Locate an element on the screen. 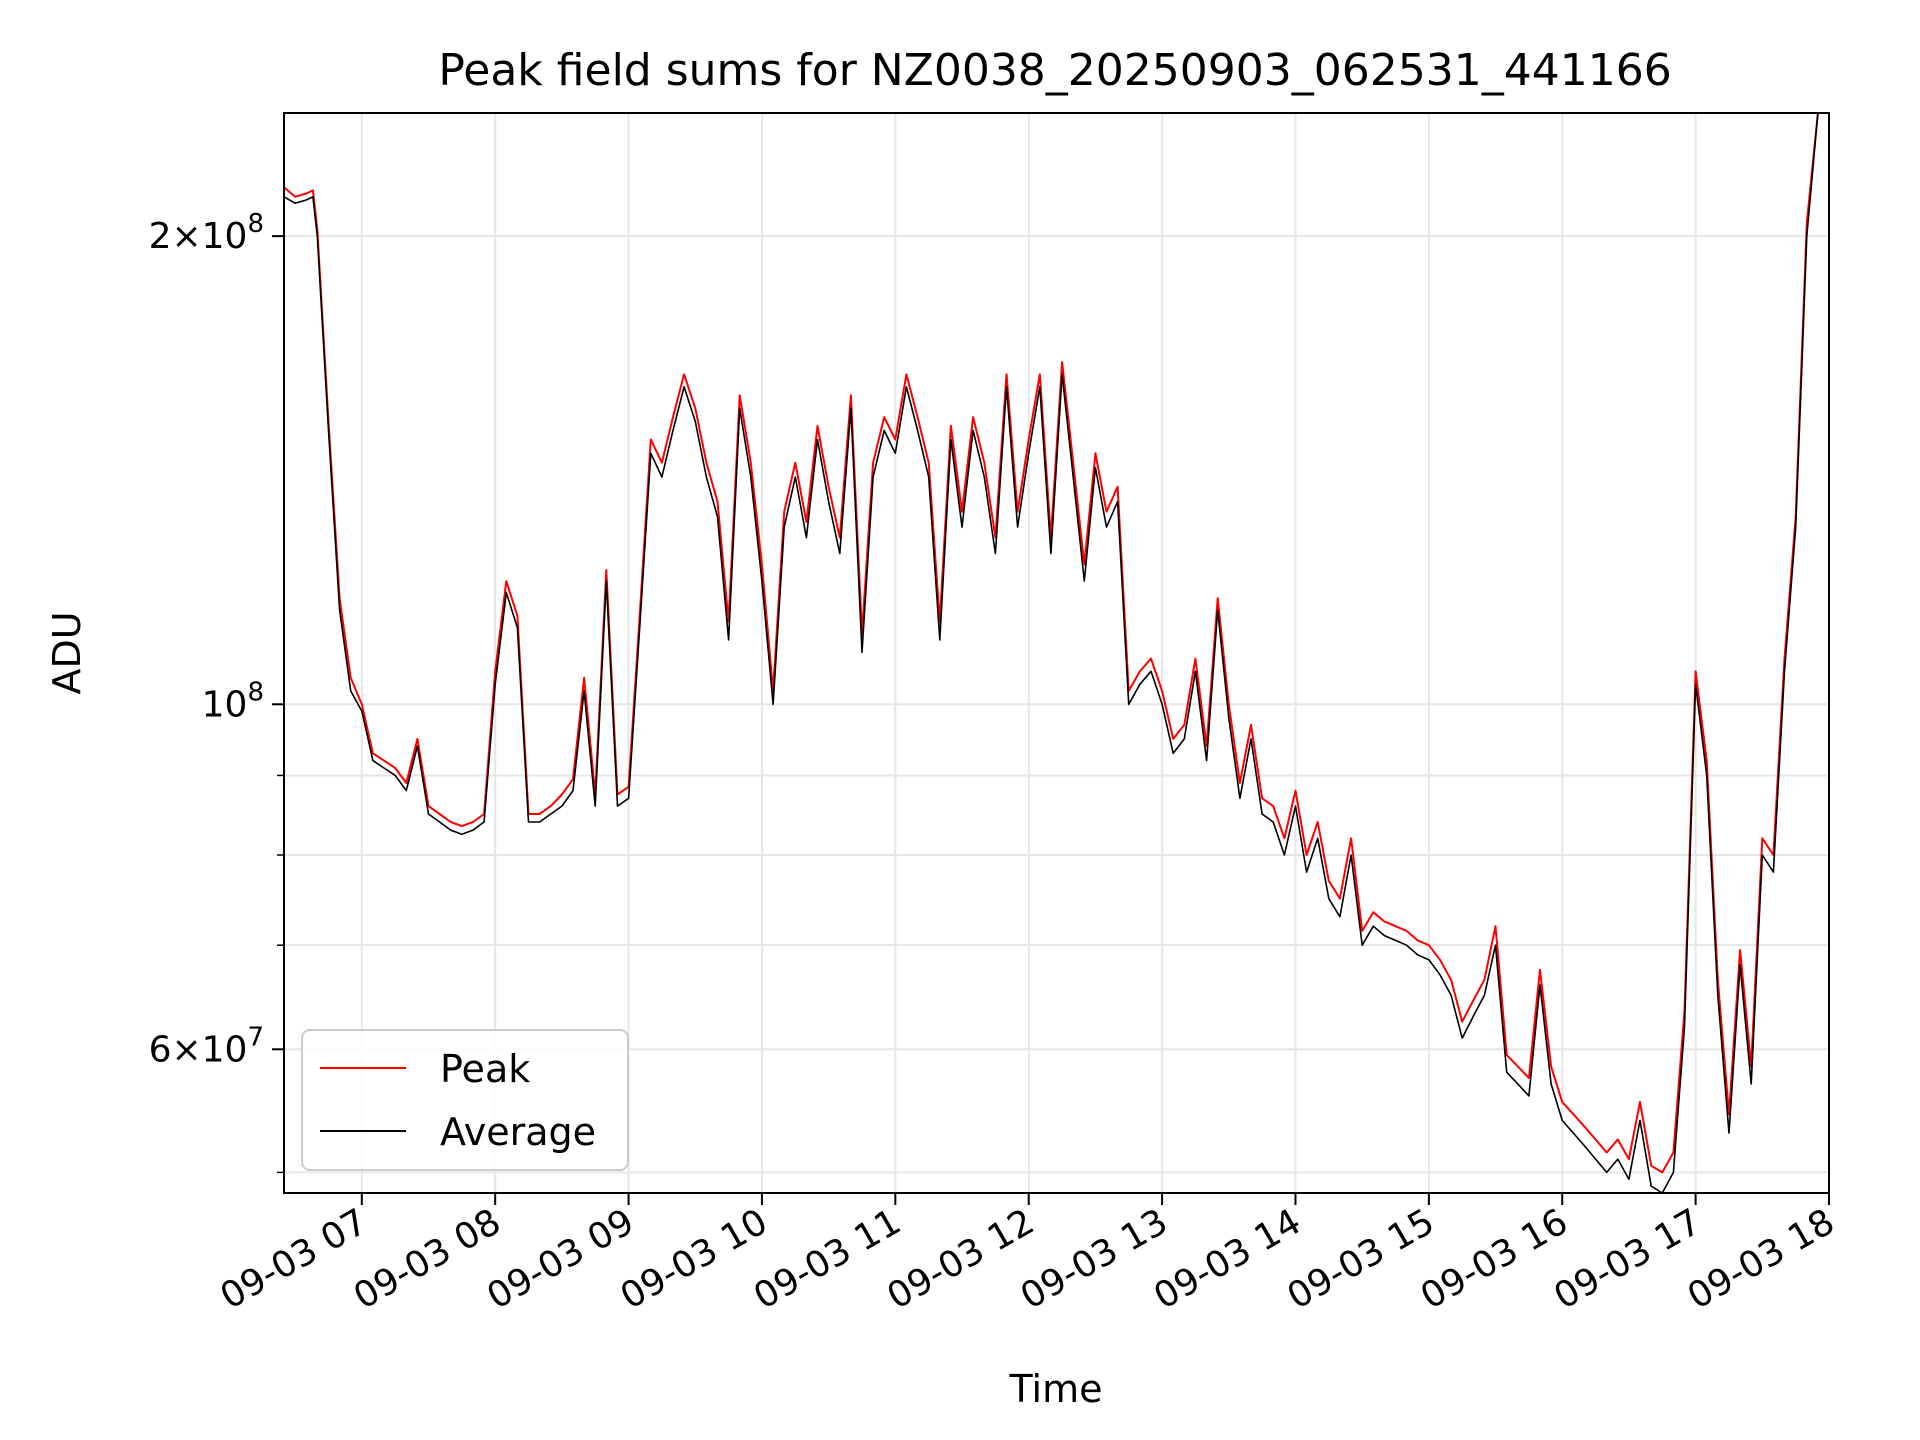 Image resolution: width=1920 pixels, height=1440 pixels. y-tick-label: 6×107 is located at coordinates (206, 1046).